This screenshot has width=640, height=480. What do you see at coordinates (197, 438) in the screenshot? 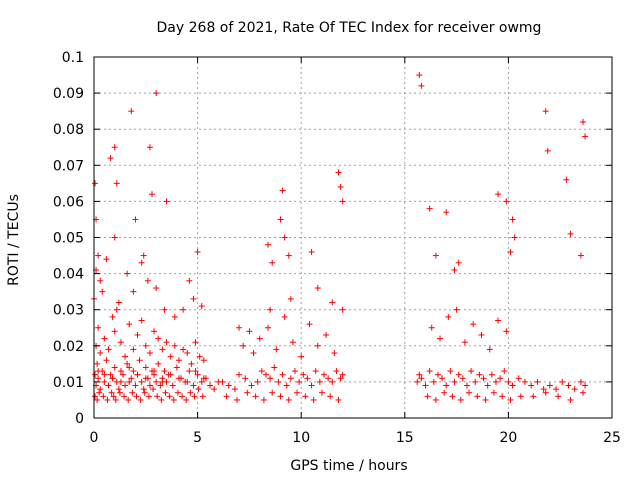
I see `x-tick-label: 5` at bounding box center [197, 438].